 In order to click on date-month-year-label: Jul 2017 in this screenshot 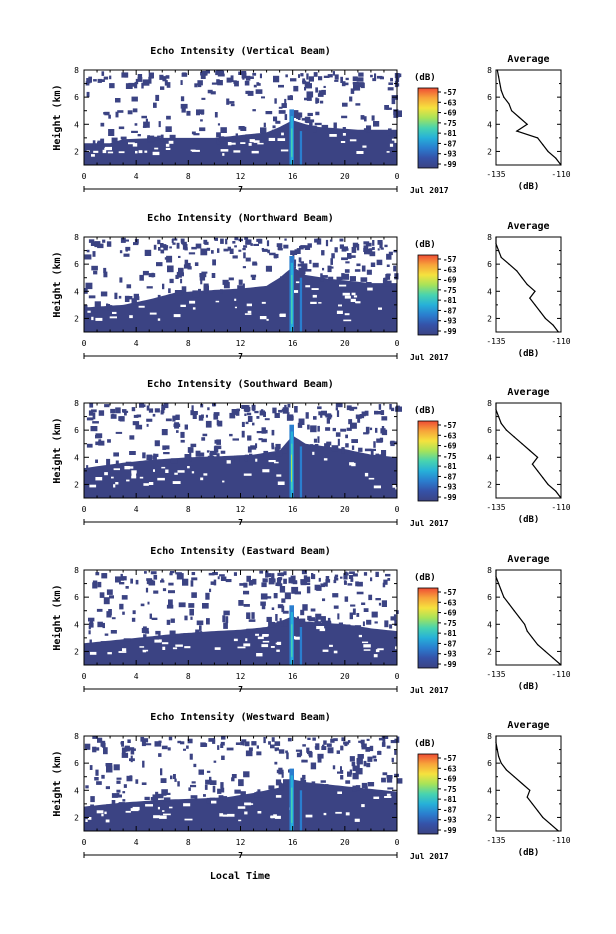, I will do `click(429, 190)`.